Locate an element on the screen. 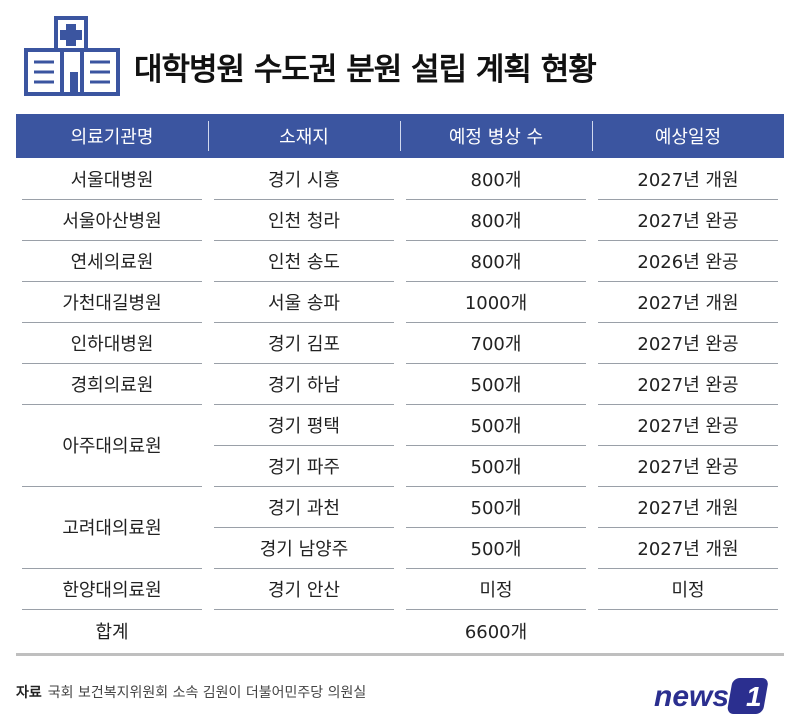 The width and height of the screenshot is (800, 728). table-row: 연세의료원 인천 송도 800개 2026년 완공 is located at coordinates (400, 260).